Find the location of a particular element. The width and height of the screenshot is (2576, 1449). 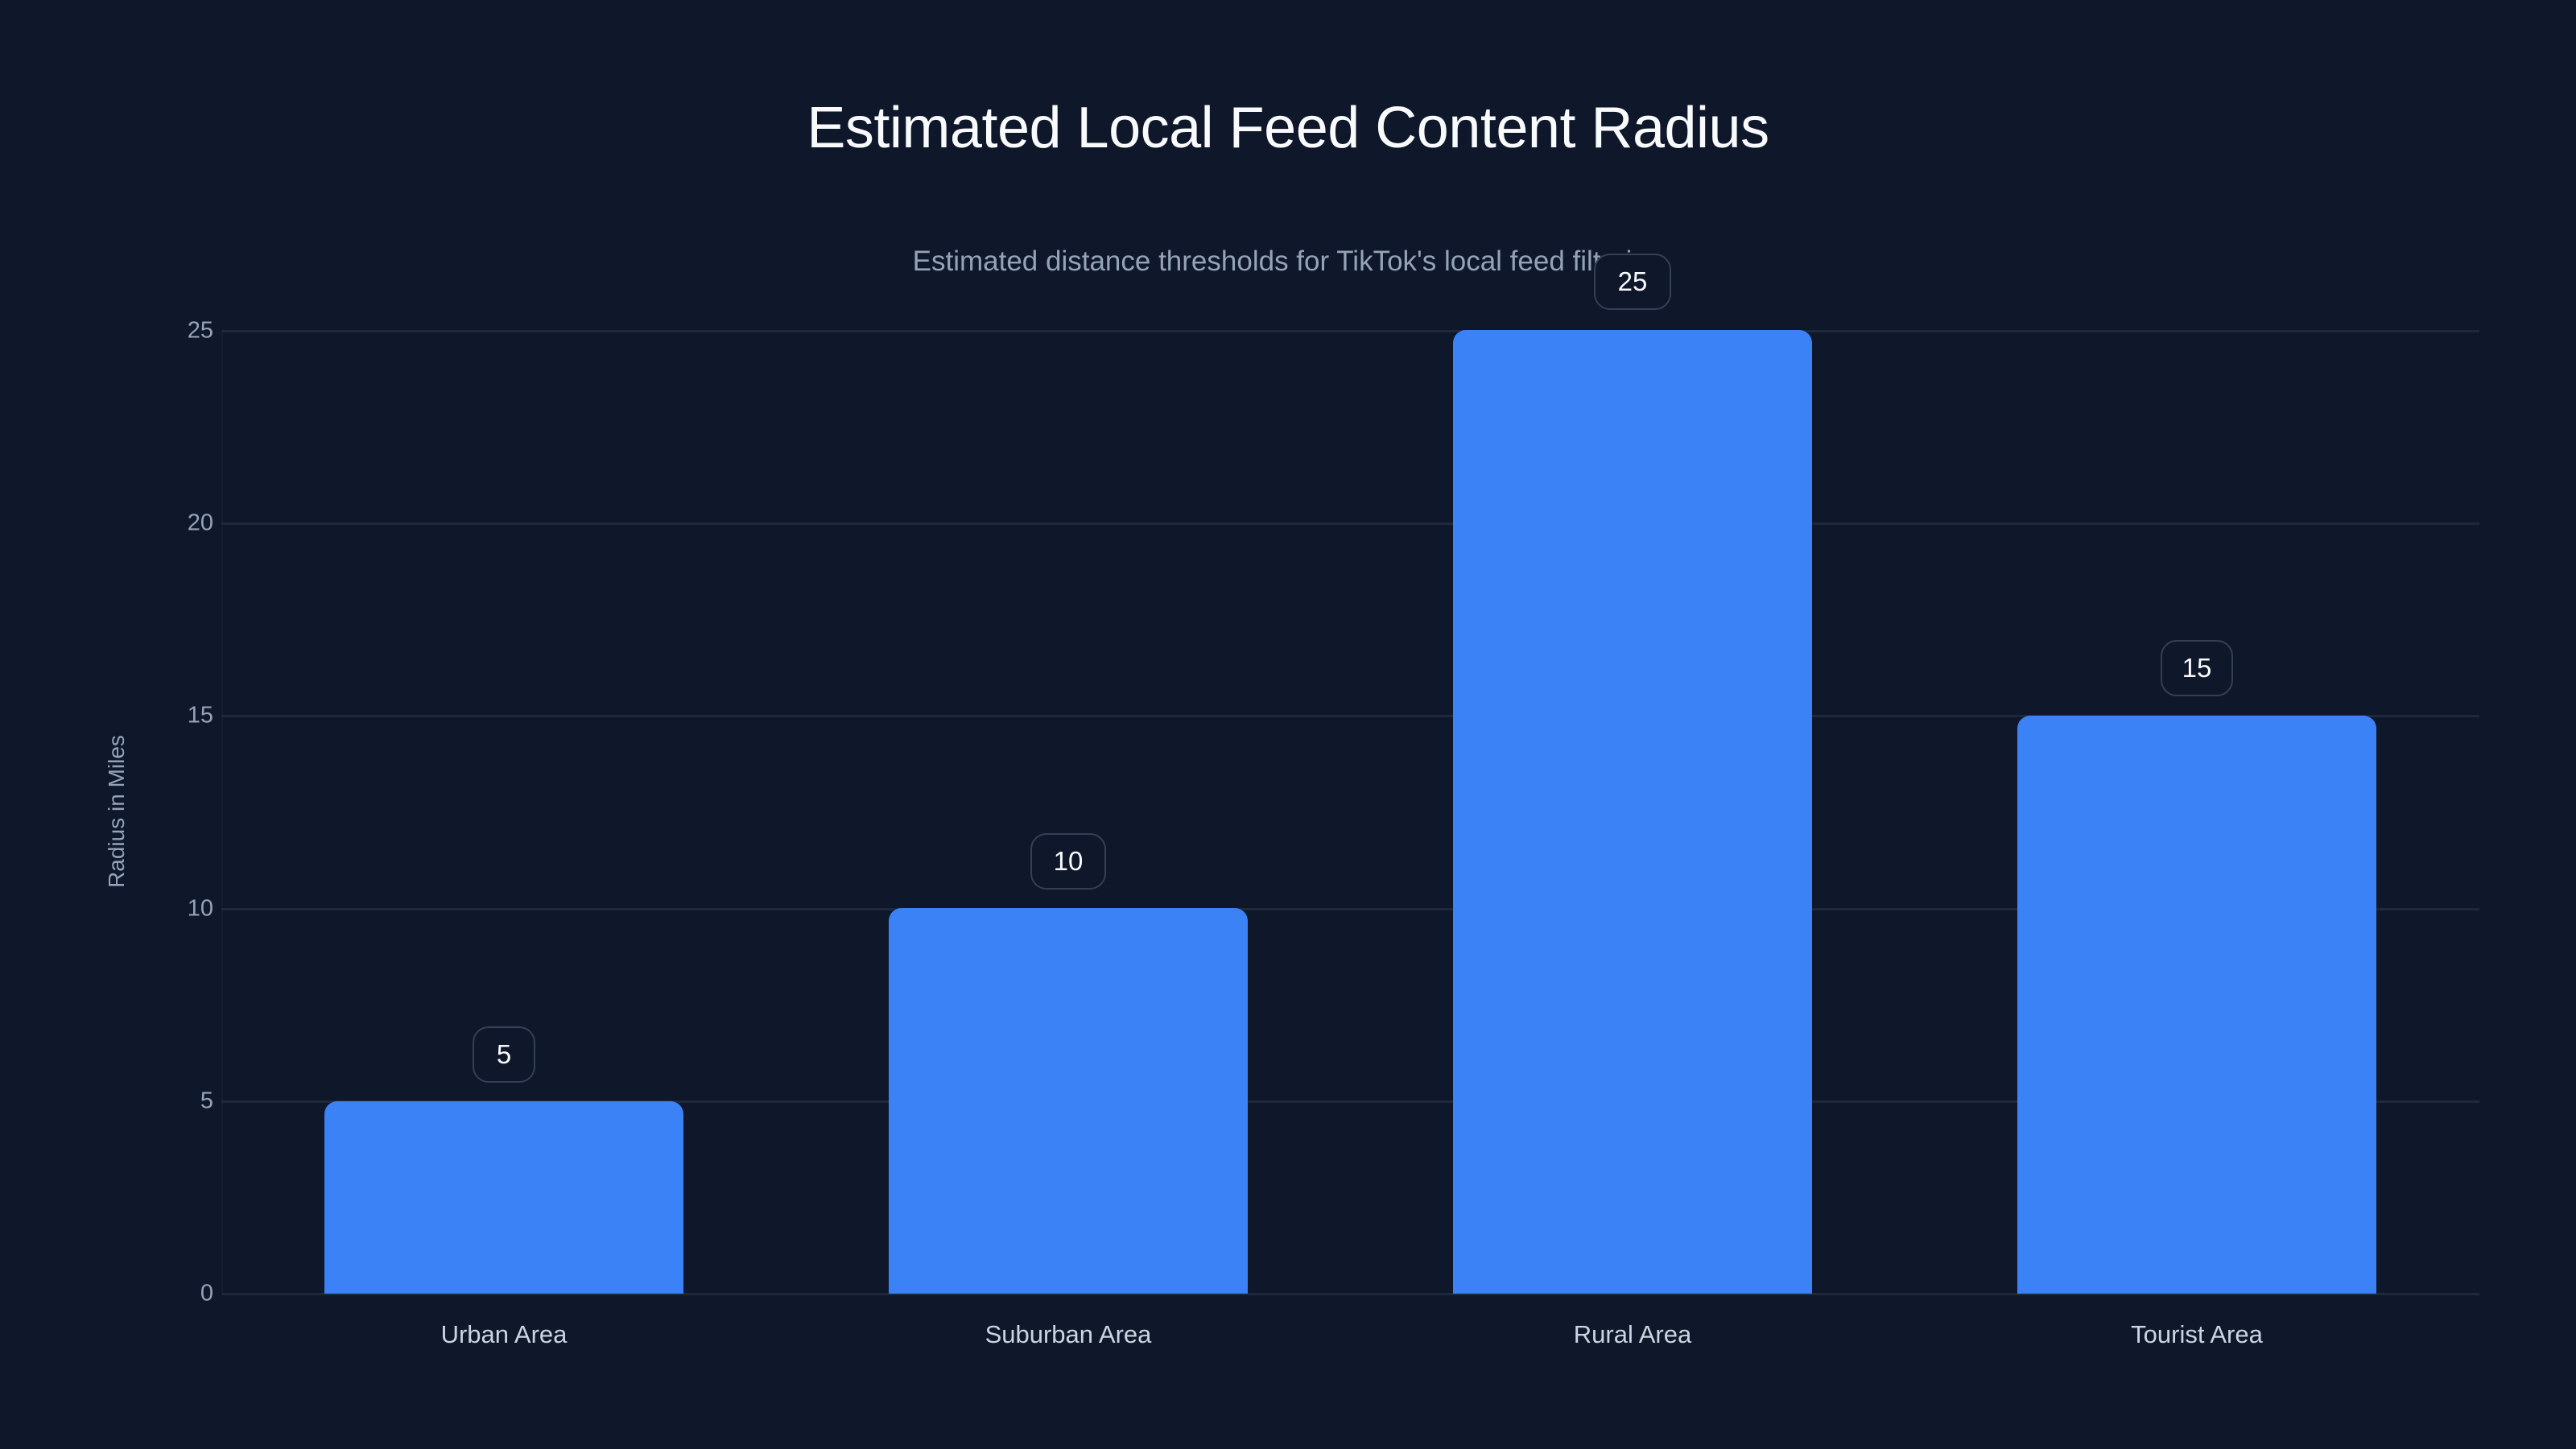

x-tick-label: Suburban Area is located at coordinates (1068, 1334).